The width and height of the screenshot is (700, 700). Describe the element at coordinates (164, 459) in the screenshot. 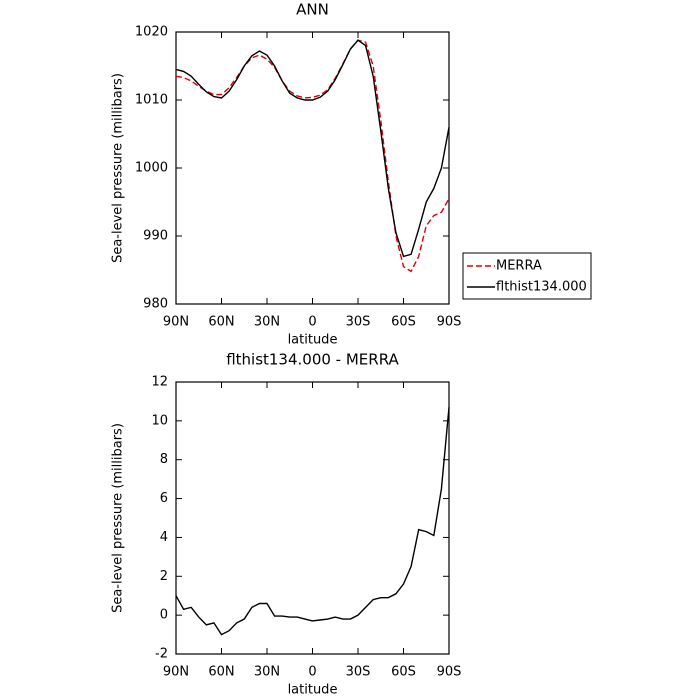

I see `y-tick-label: 8` at that location.